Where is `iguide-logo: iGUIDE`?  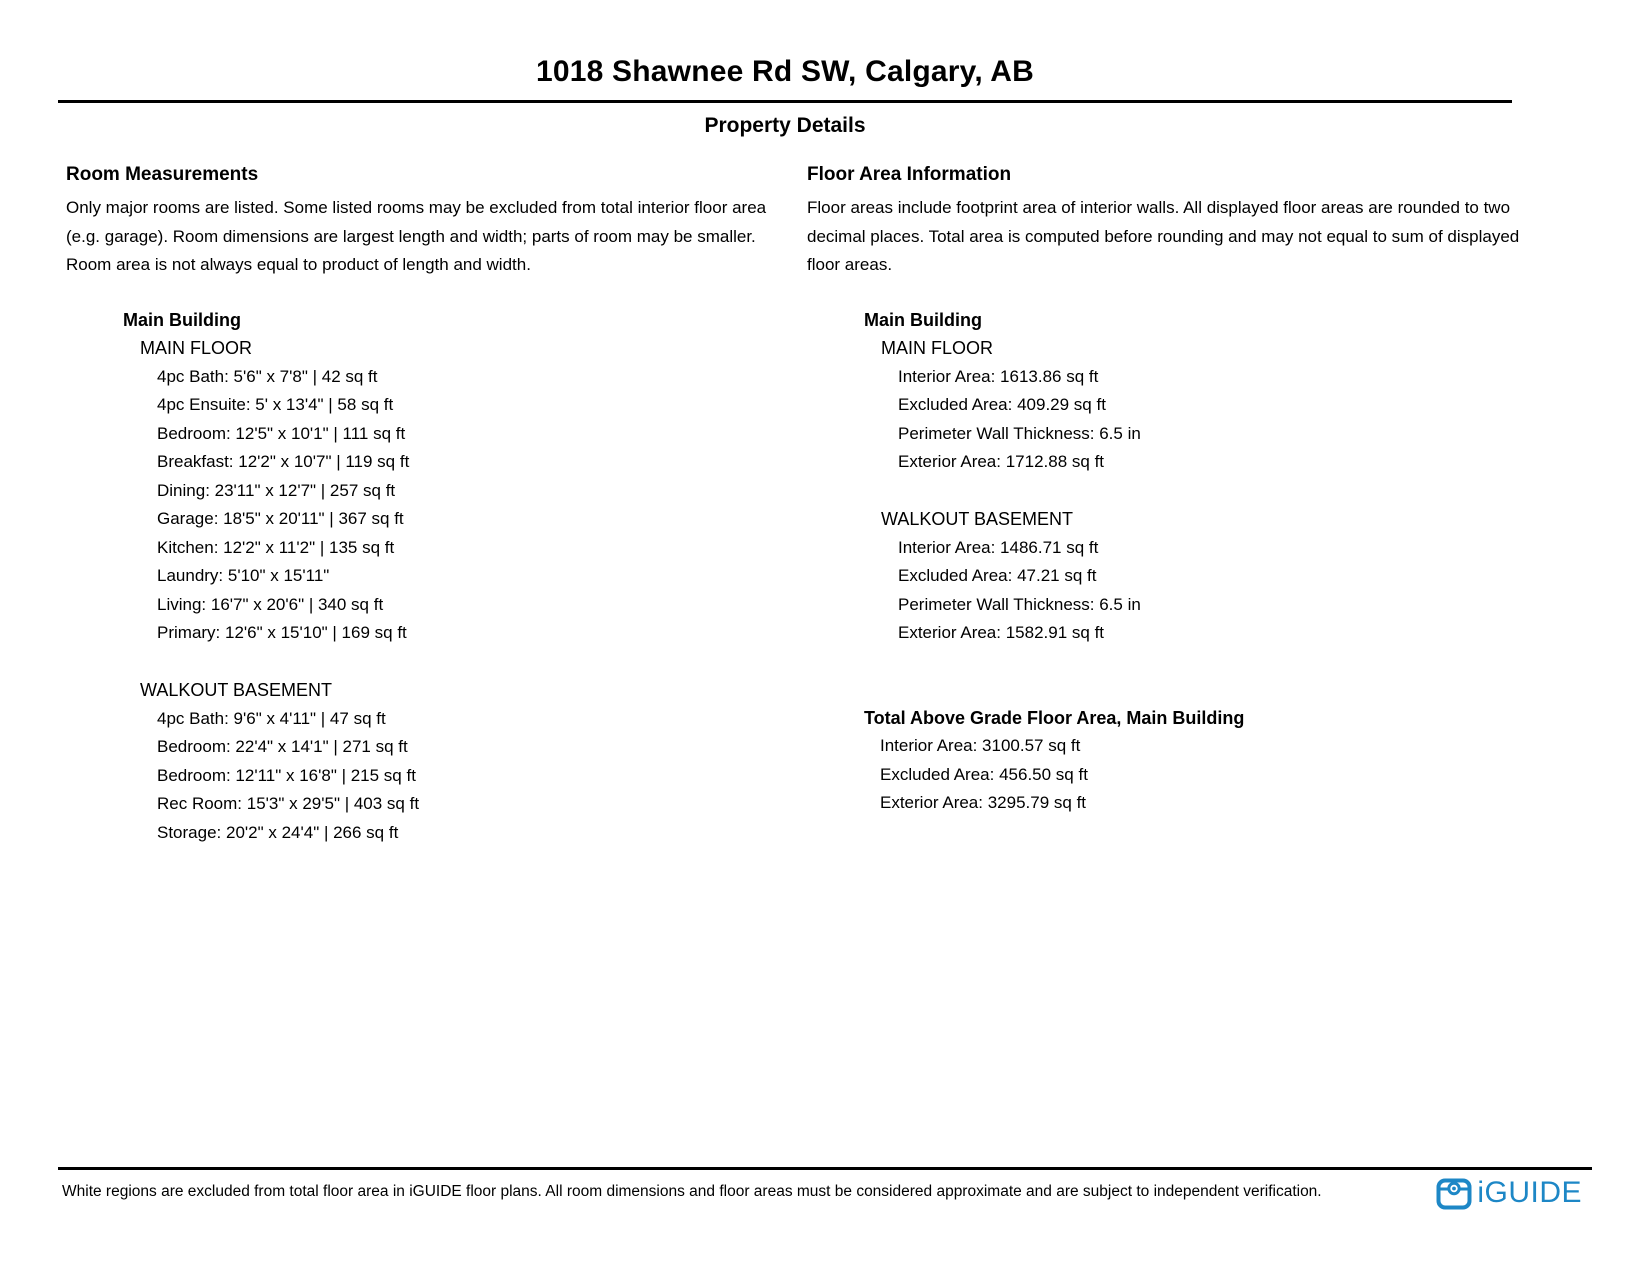
iguide-logo: iGUIDE is located at coordinates (1509, 1193).